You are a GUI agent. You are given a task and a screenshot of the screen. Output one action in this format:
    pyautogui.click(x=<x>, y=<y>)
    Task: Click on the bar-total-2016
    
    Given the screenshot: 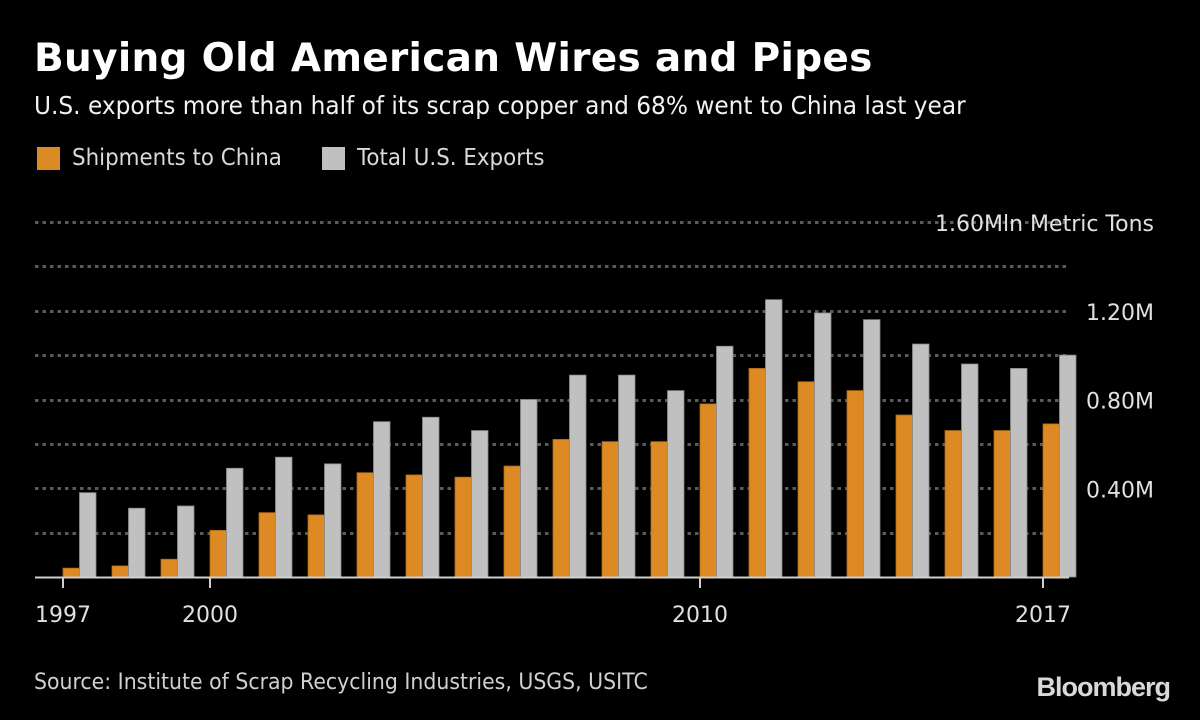 What is the action you would take?
    pyautogui.click(x=1019, y=473)
    